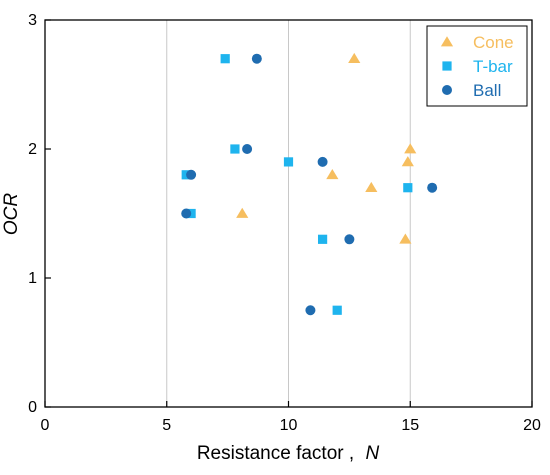 The height and width of the screenshot is (475, 550). What do you see at coordinates (447, 90) in the screenshot?
I see `legend-marker-ball` at bounding box center [447, 90].